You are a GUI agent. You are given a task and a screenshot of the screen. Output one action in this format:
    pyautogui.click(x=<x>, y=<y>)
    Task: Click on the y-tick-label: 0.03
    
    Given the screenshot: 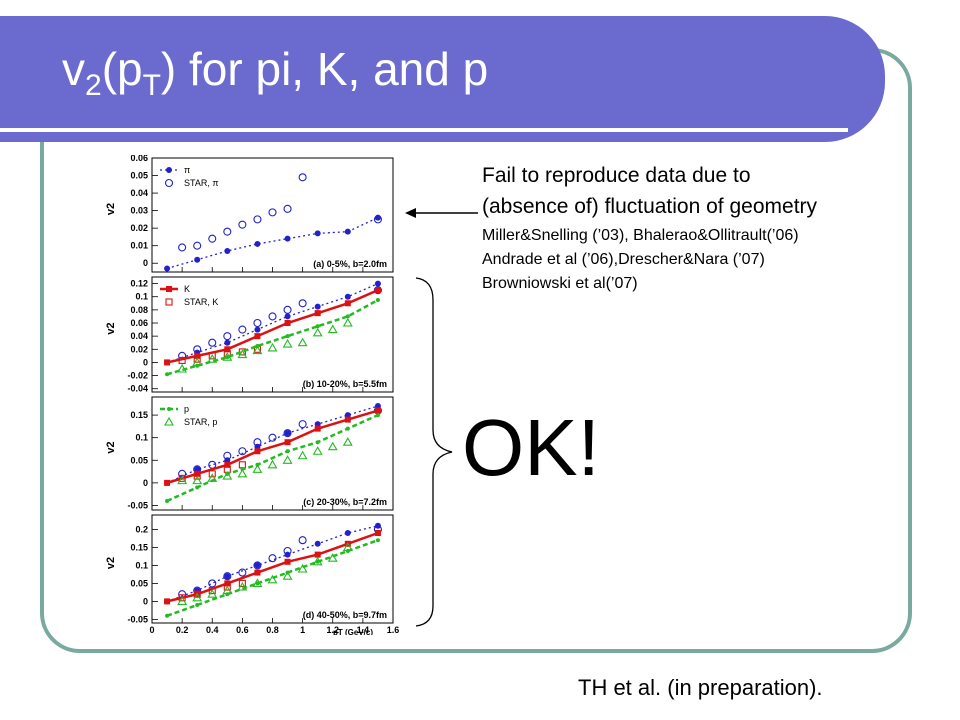 What is the action you would take?
    pyautogui.click(x=139, y=211)
    